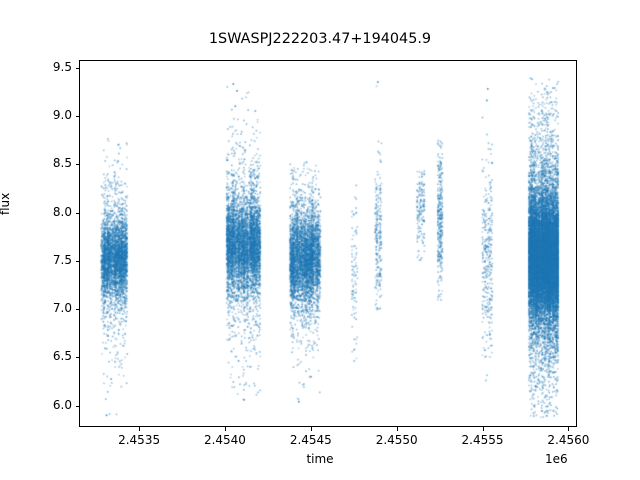 This screenshot has height=480, width=640. Describe the element at coordinates (62, 163) in the screenshot. I see `y-tick-label: 8.5` at that location.